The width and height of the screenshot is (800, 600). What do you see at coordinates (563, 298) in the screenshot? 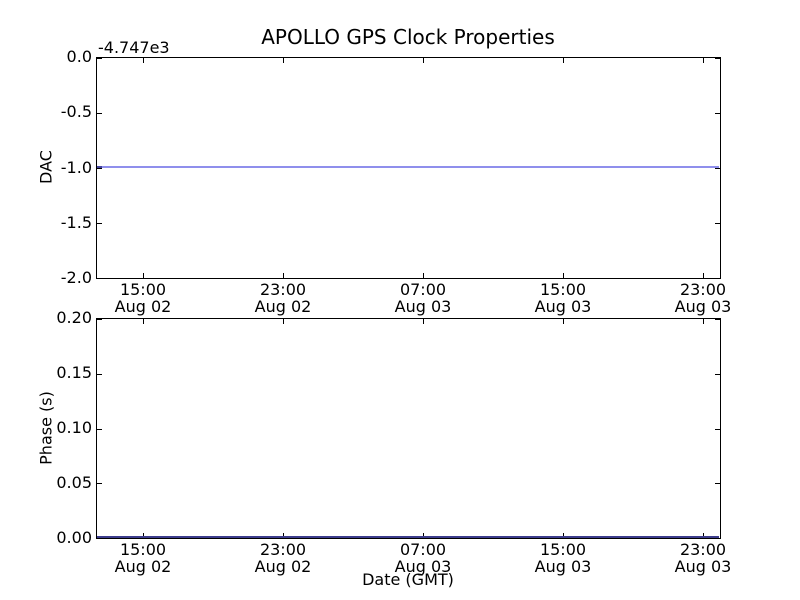
I see `dac-xtick-label: 15:00 Aug 03` at bounding box center [563, 298].